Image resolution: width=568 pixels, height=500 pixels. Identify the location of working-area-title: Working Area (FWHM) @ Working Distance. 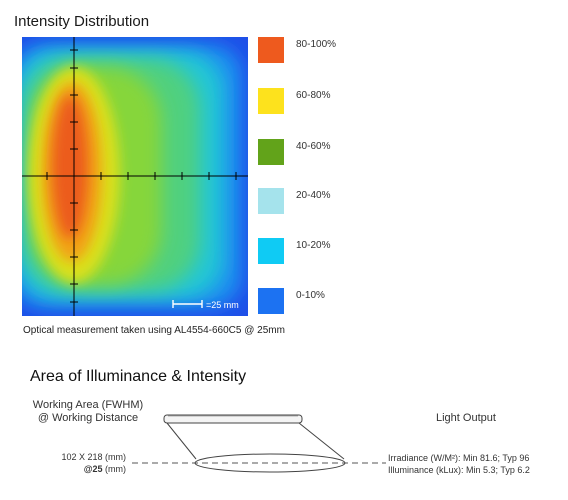
(88, 412).